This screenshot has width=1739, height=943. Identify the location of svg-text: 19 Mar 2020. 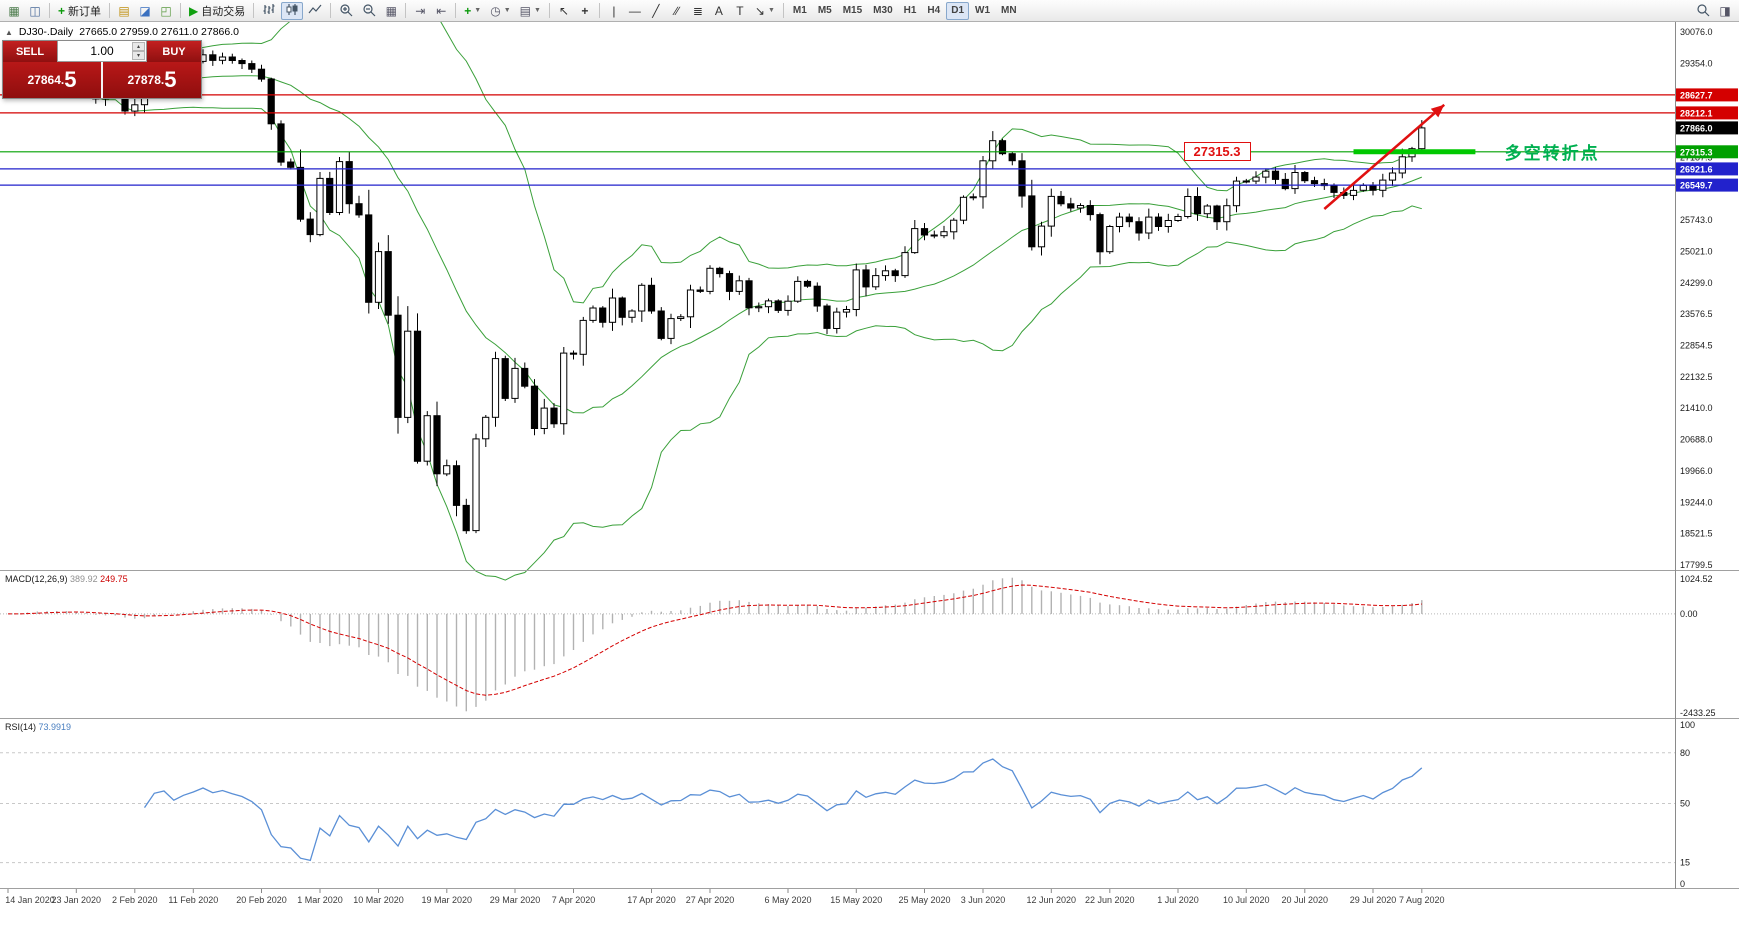
(447, 900).